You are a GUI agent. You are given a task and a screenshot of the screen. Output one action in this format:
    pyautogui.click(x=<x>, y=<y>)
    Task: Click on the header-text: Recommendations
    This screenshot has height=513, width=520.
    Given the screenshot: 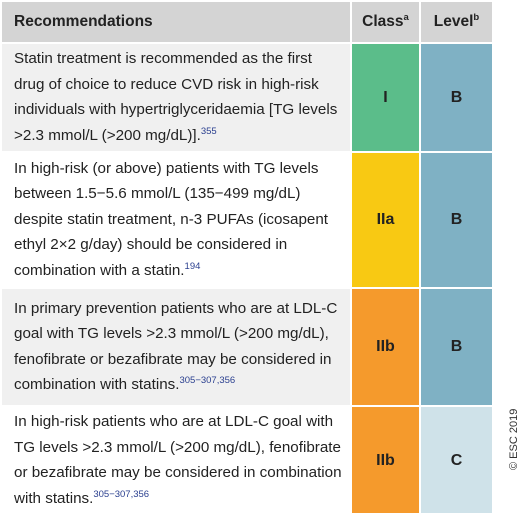 What is the action you would take?
    pyautogui.click(x=83, y=21)
    